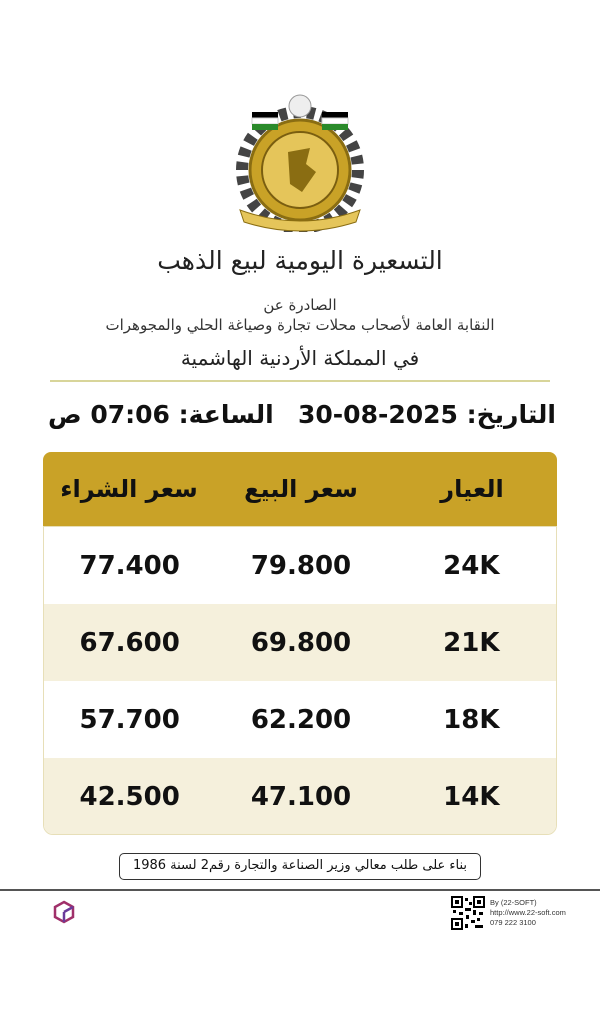 The height and width of the screenshot is (1023, 600). I want to click on date-time-bar: التاريخ: 30-08-2025 الساعة: 07:06 ص, so click(302, 418).